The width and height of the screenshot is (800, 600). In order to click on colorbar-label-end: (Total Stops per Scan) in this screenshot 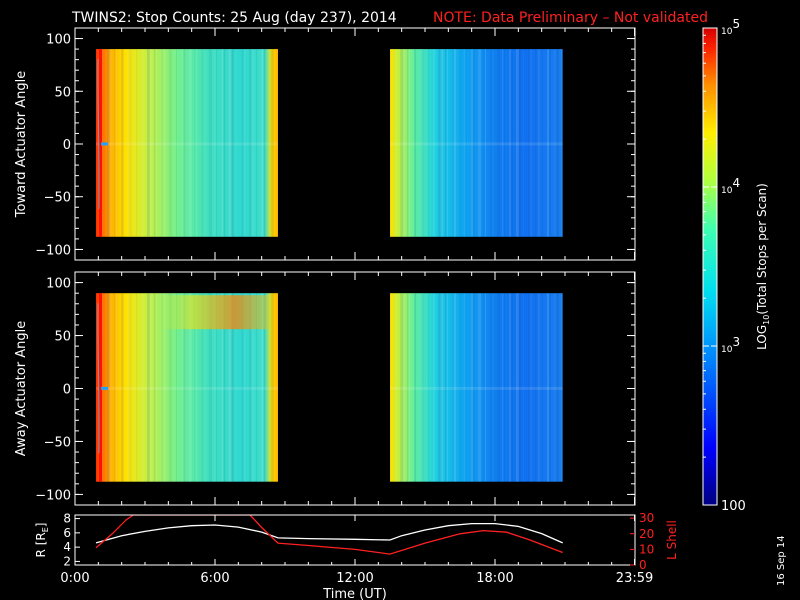, I will do `click(762, 248)`.